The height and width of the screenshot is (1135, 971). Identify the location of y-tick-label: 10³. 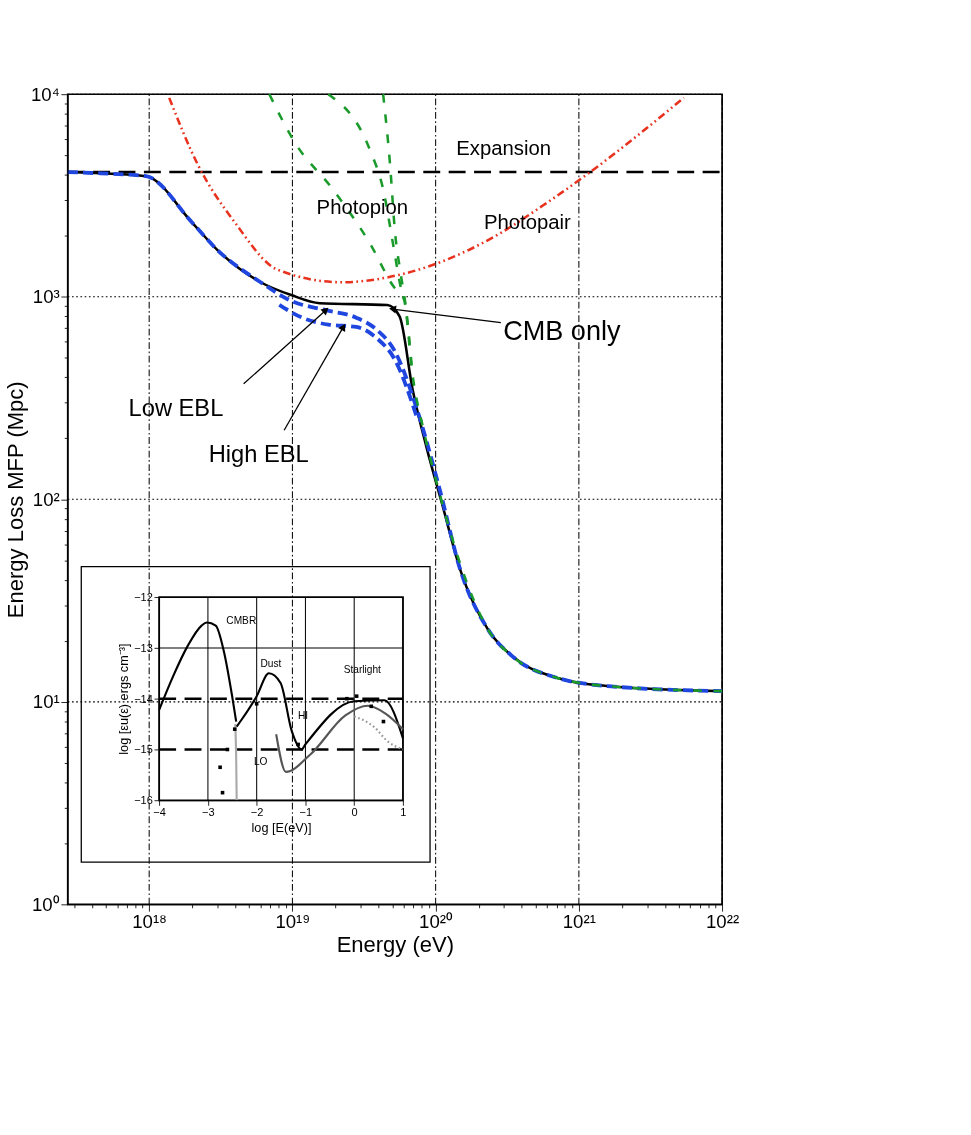
(46, 297).